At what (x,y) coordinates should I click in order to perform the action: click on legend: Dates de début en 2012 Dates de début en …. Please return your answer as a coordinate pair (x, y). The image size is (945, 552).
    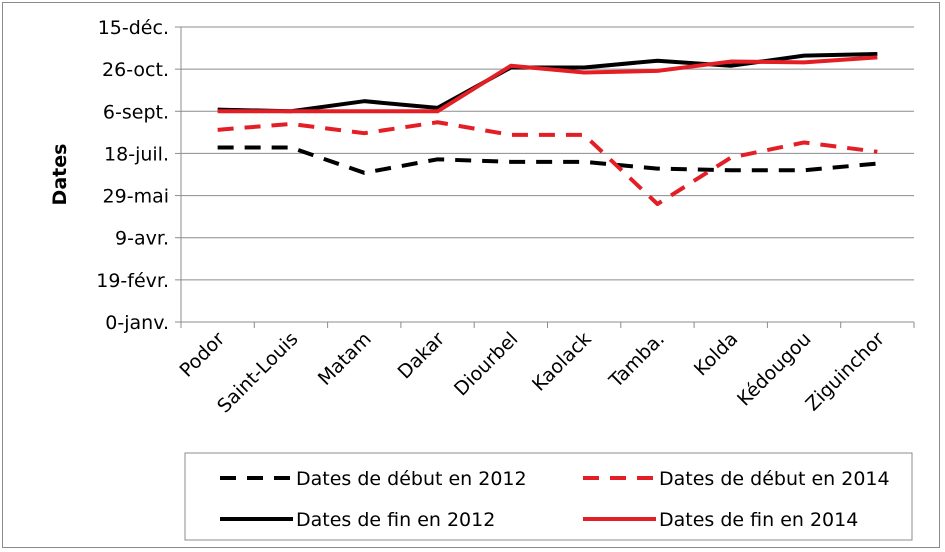
    Looking at the image, I should click on (548, 496).